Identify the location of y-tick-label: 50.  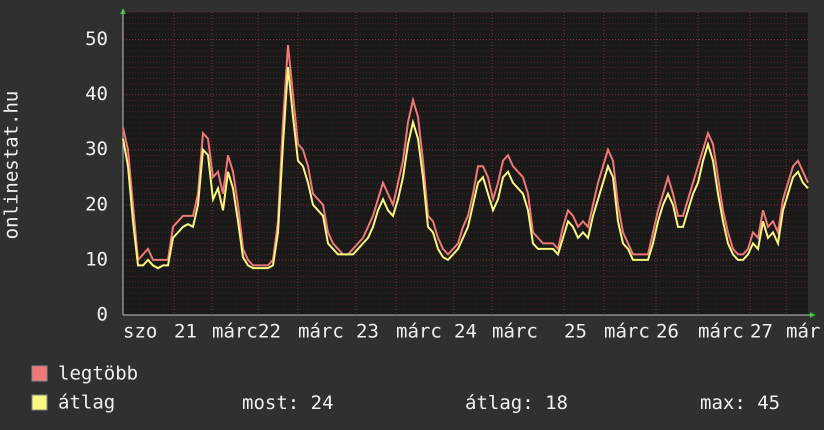
(96, 39).